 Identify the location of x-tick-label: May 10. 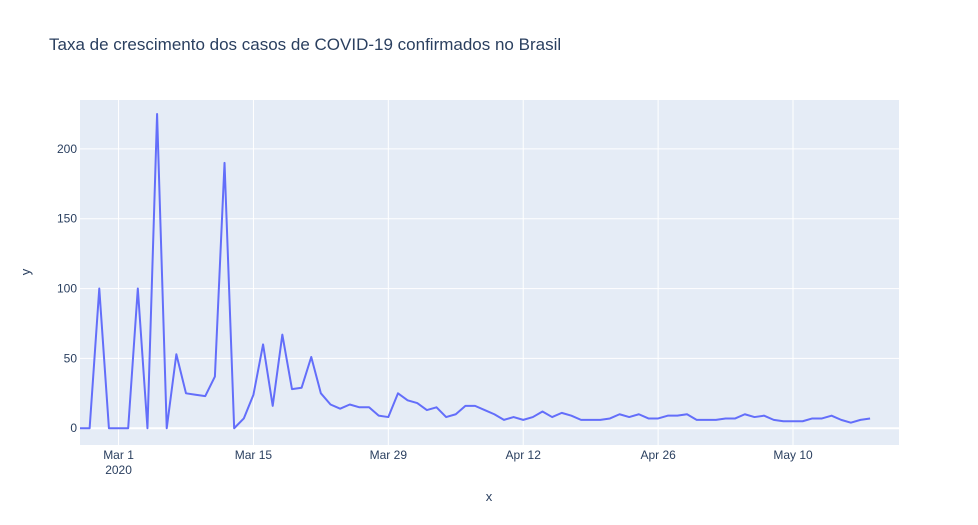
(793, 455).